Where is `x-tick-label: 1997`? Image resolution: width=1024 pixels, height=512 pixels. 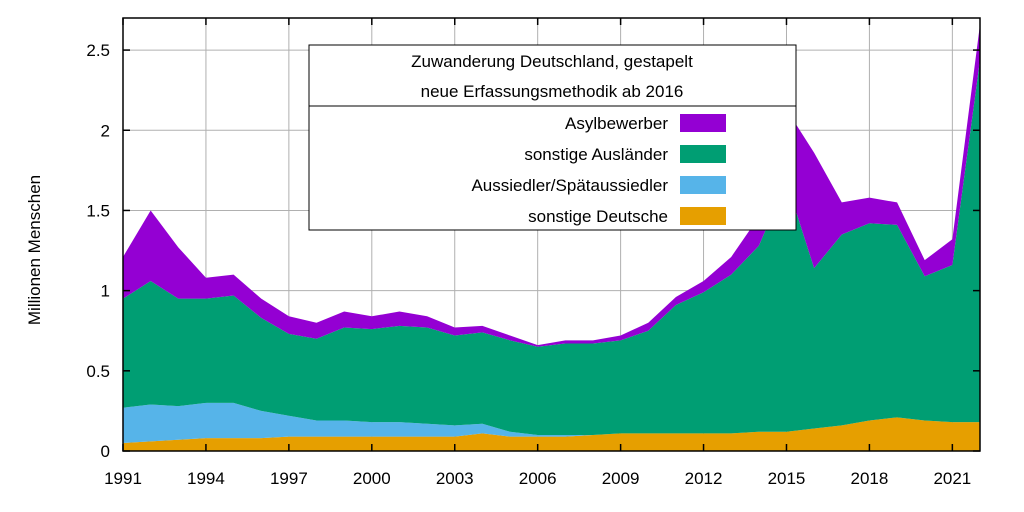
x-tick-label: 1997 is located at coordinates (289, 478).